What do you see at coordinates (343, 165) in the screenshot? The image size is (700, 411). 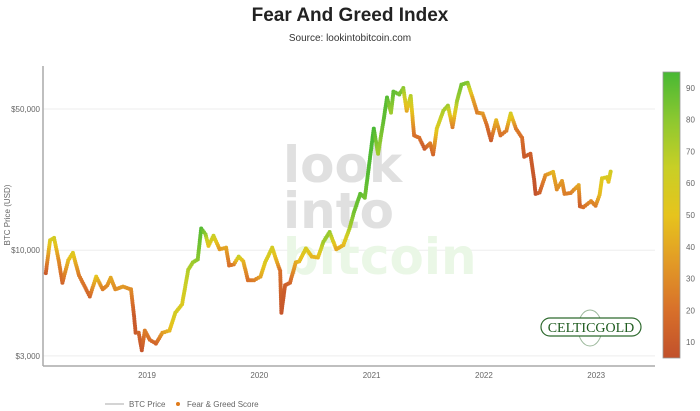 I see `watermark-look: look` at bounding box center [343, 165].